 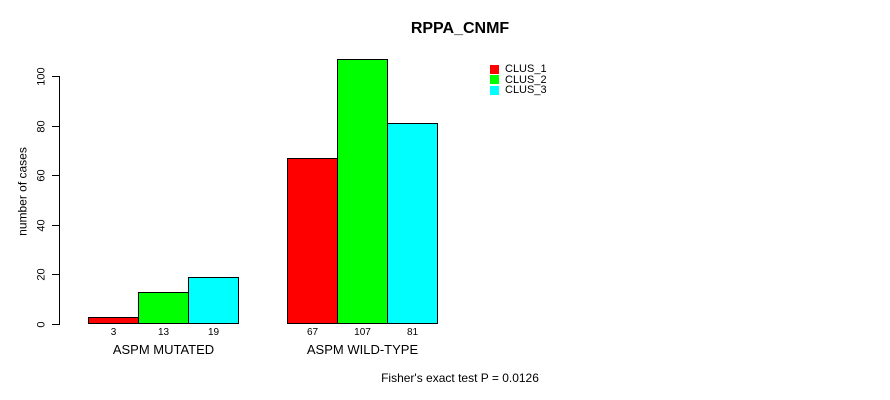 I want to click on bar-value-label: 3, so click(x=113, y=332).